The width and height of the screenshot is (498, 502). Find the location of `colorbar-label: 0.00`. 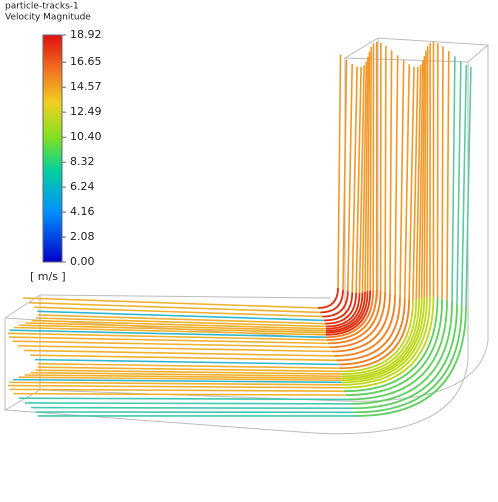

colorbar-label: 0.00 is located at coordinates (82, 261).